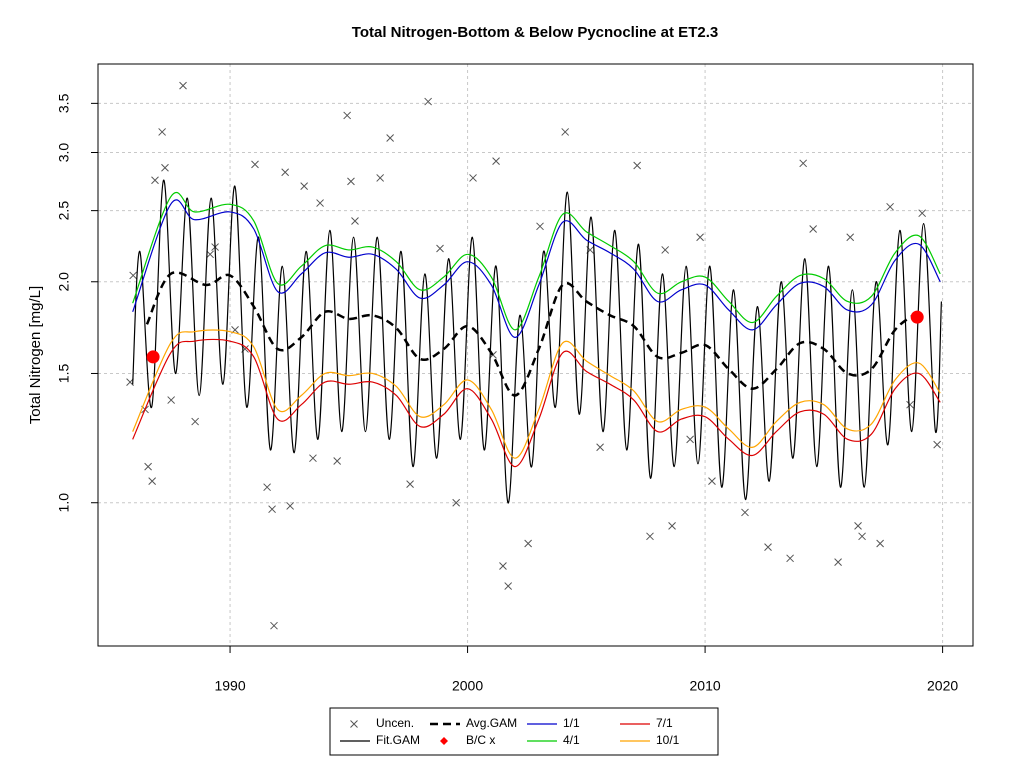 Image resolution: width=1024 pixels, height=768 pixels. Describe the element at coordinates (398, 740) in the screenshot. I see `legend-label: Fit.GAM` at that location.